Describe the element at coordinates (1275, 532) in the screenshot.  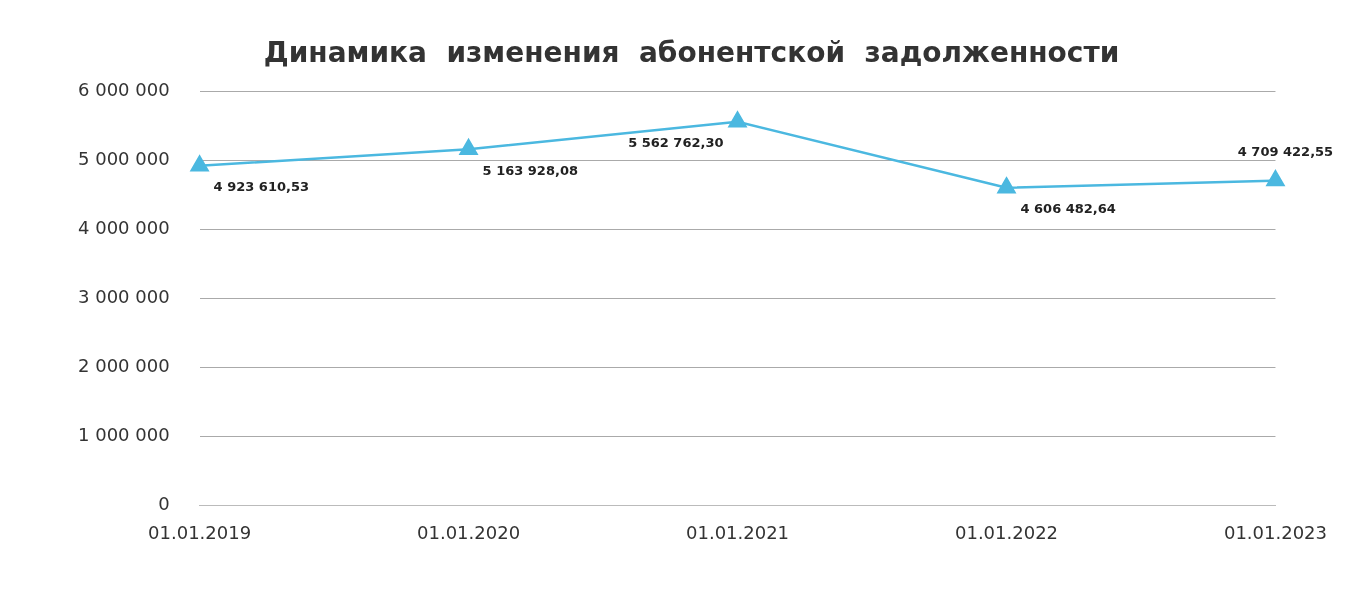
I see `x-tick-label: 01.01.2023` at that location.